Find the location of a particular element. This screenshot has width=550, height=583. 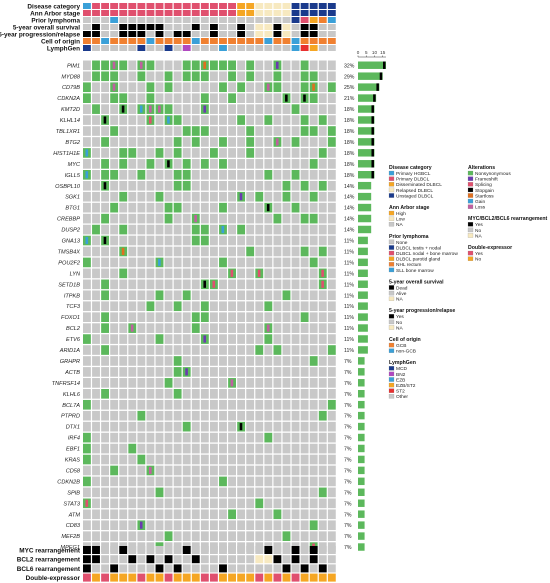

gene-percent: 18% is located at coordinates (349, 132).